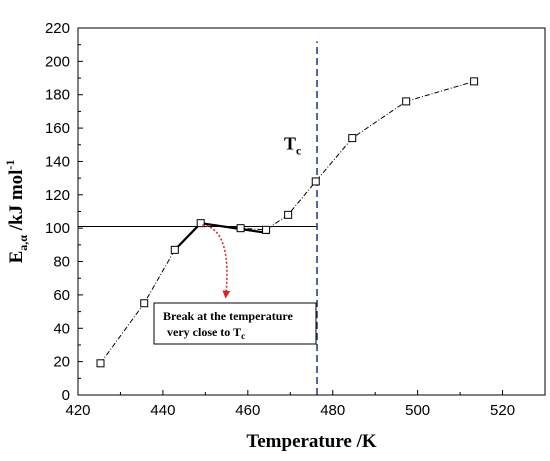 The height and width of the screenshot is (461, 550). Describe the element at coordinates (57, 228) in the screenshot. I see `y-tick-label: 100` at that location.